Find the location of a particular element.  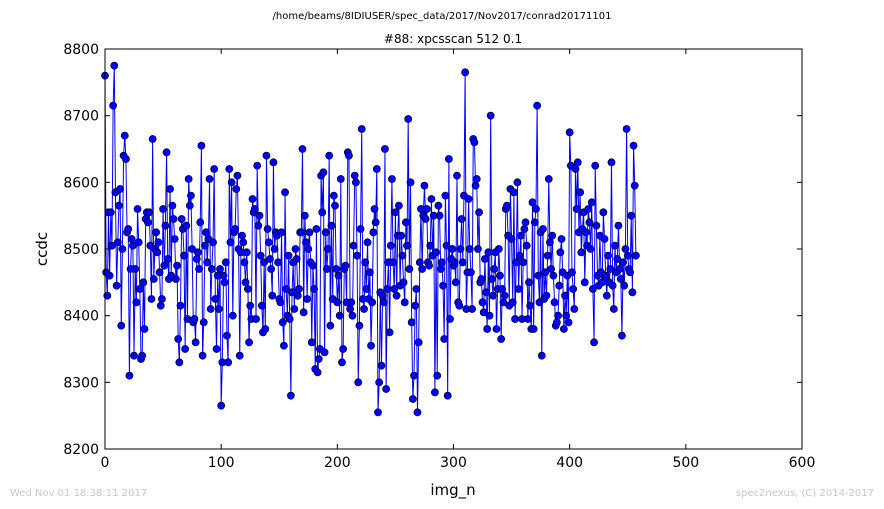

timestamp: Wed Nov 01 18:38:11 2017 is located at coordinates (79, 493).